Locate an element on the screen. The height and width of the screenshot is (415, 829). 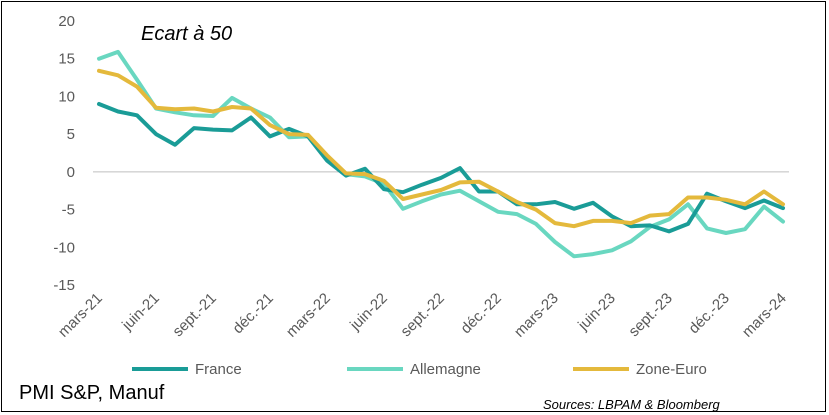
legend-label-france: France is located at coordinates (218, 369).